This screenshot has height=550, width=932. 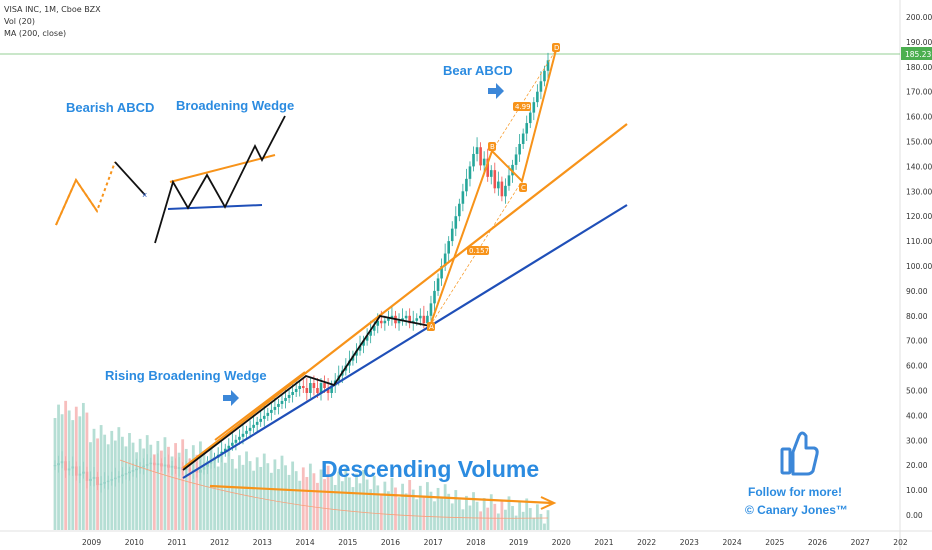 I want to click on x-tick-label: 2014, so click(x=305, y=542).